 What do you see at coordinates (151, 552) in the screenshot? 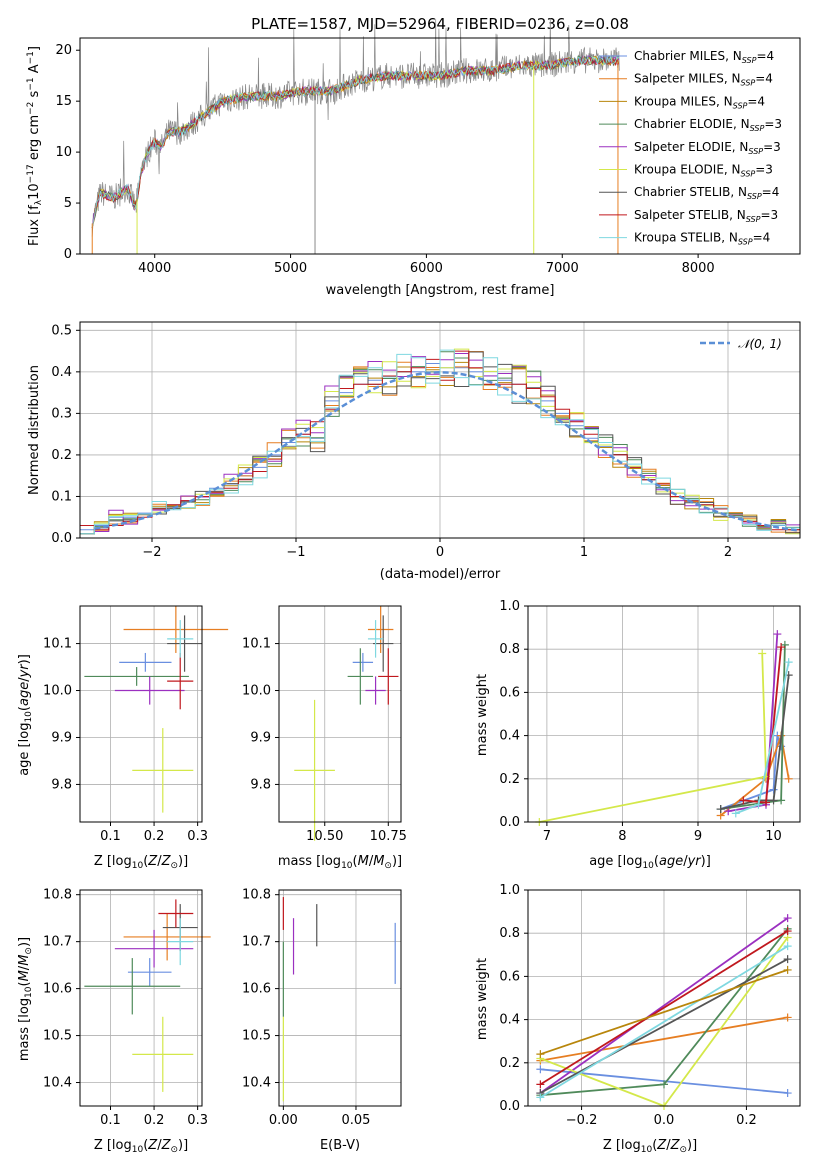
I see `residual-xtick-label: −2` at bounding box center [151, 552].